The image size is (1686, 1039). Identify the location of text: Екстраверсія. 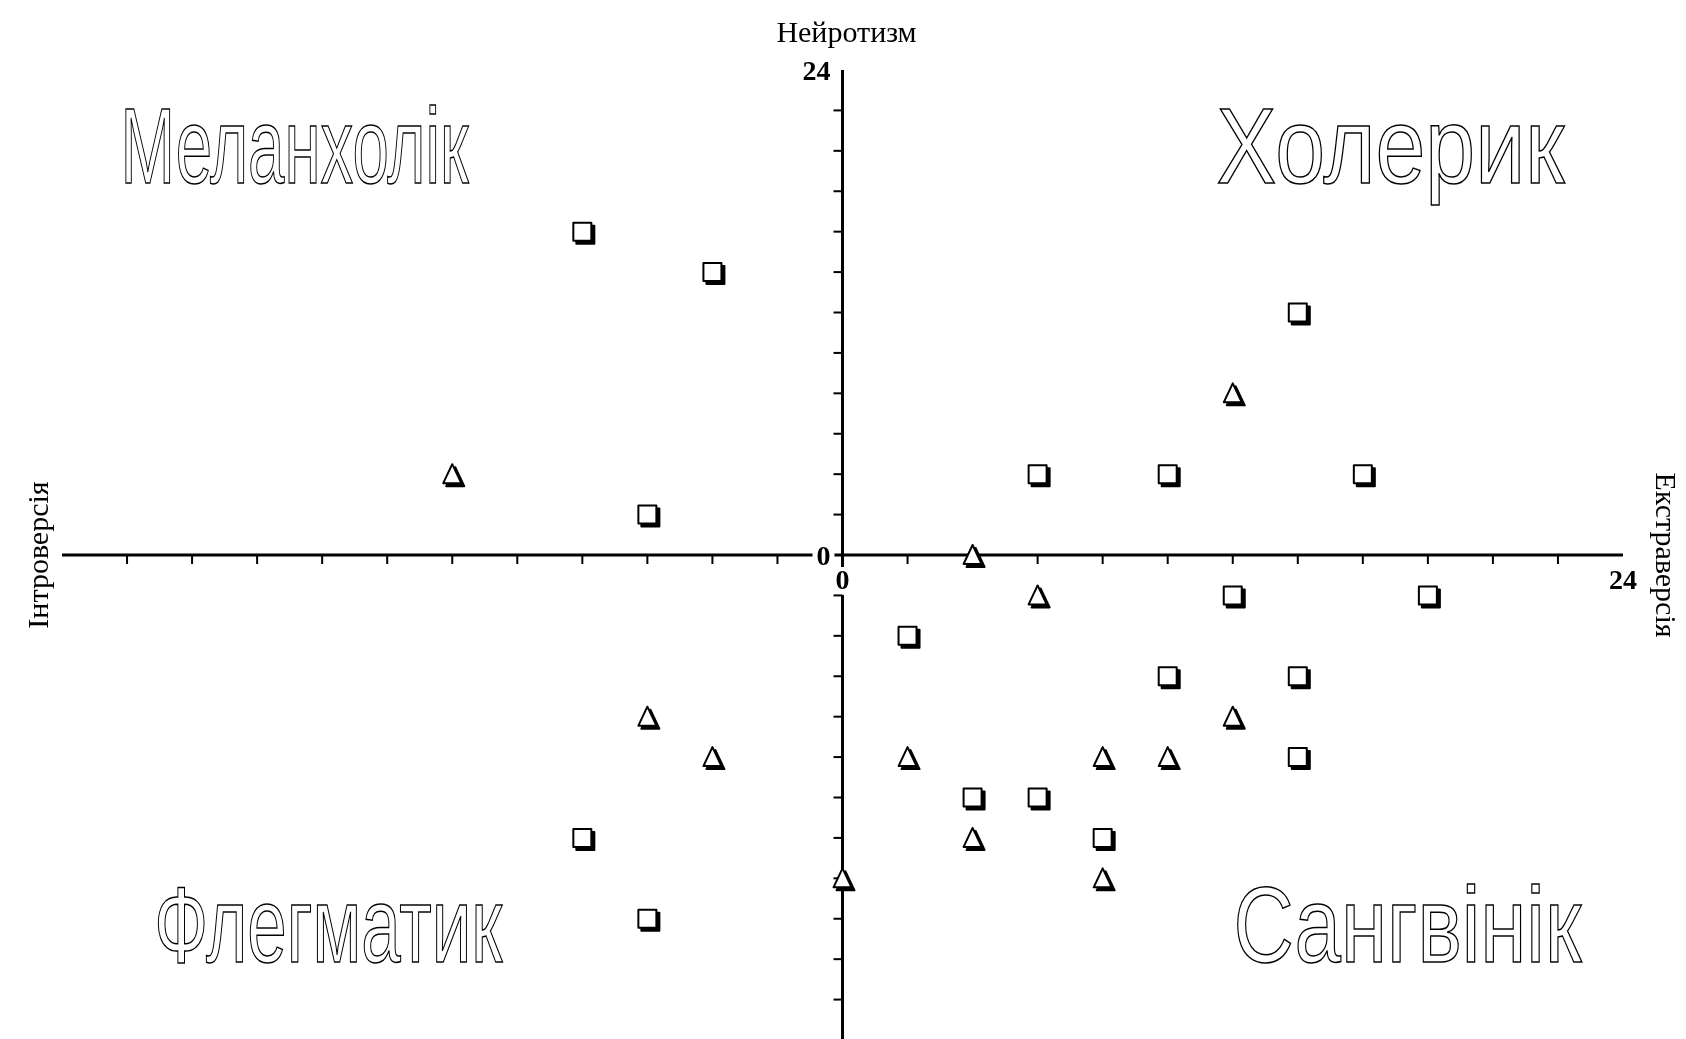
(1666, 555).